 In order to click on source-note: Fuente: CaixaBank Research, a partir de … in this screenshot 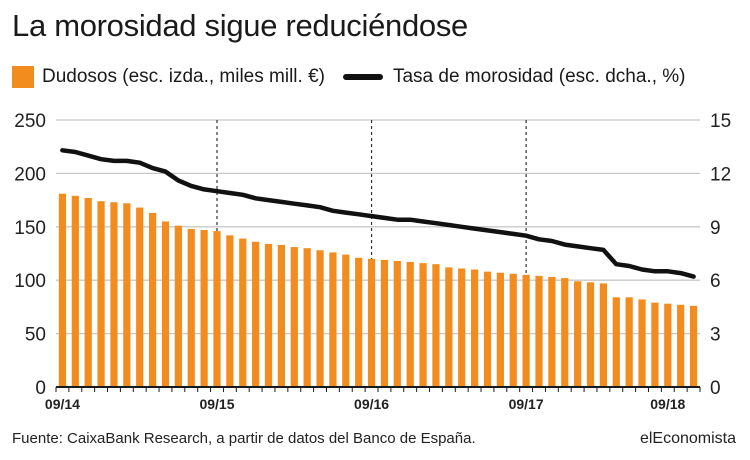, I will do `click(244, 438)`.